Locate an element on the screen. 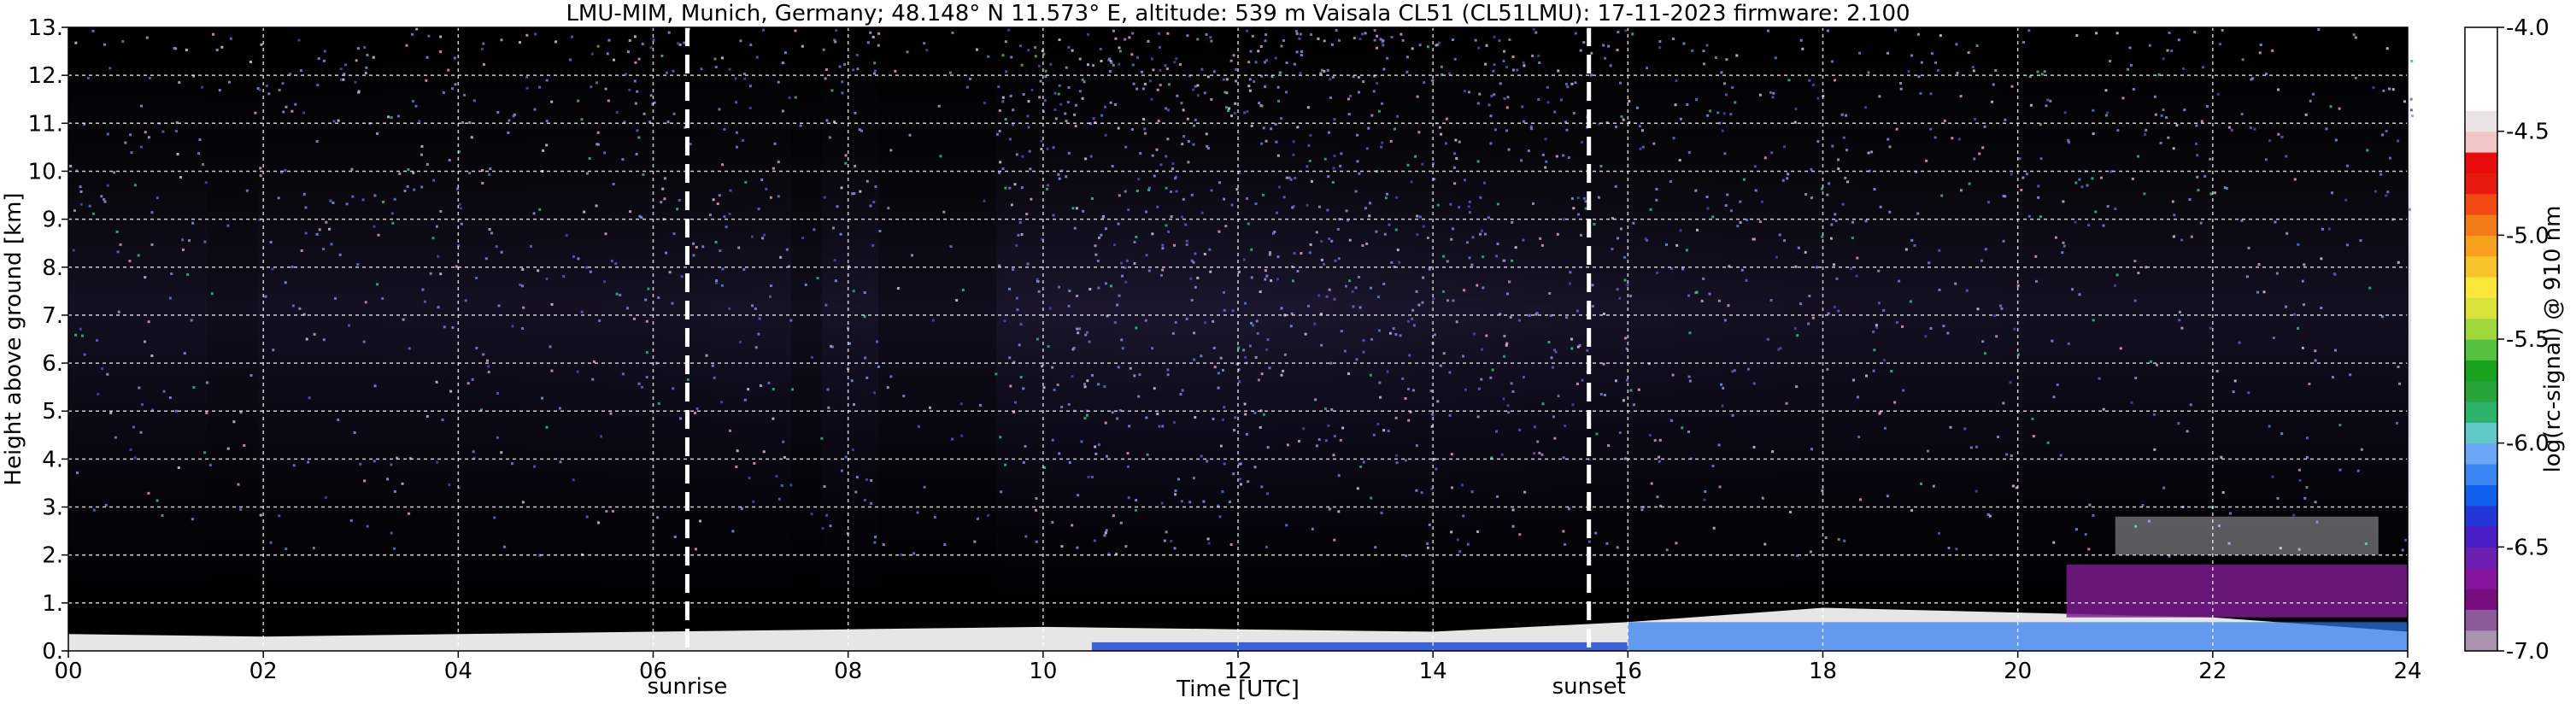 The image size is (2576, 709). colorbar-segment is located at coordinates (2481, 599).